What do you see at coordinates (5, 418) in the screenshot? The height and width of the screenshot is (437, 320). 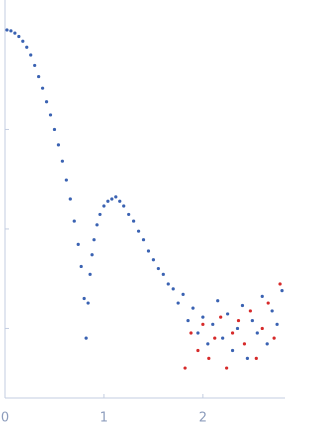 I see `x-tick-label: 0` at bounding box center [5, 418].